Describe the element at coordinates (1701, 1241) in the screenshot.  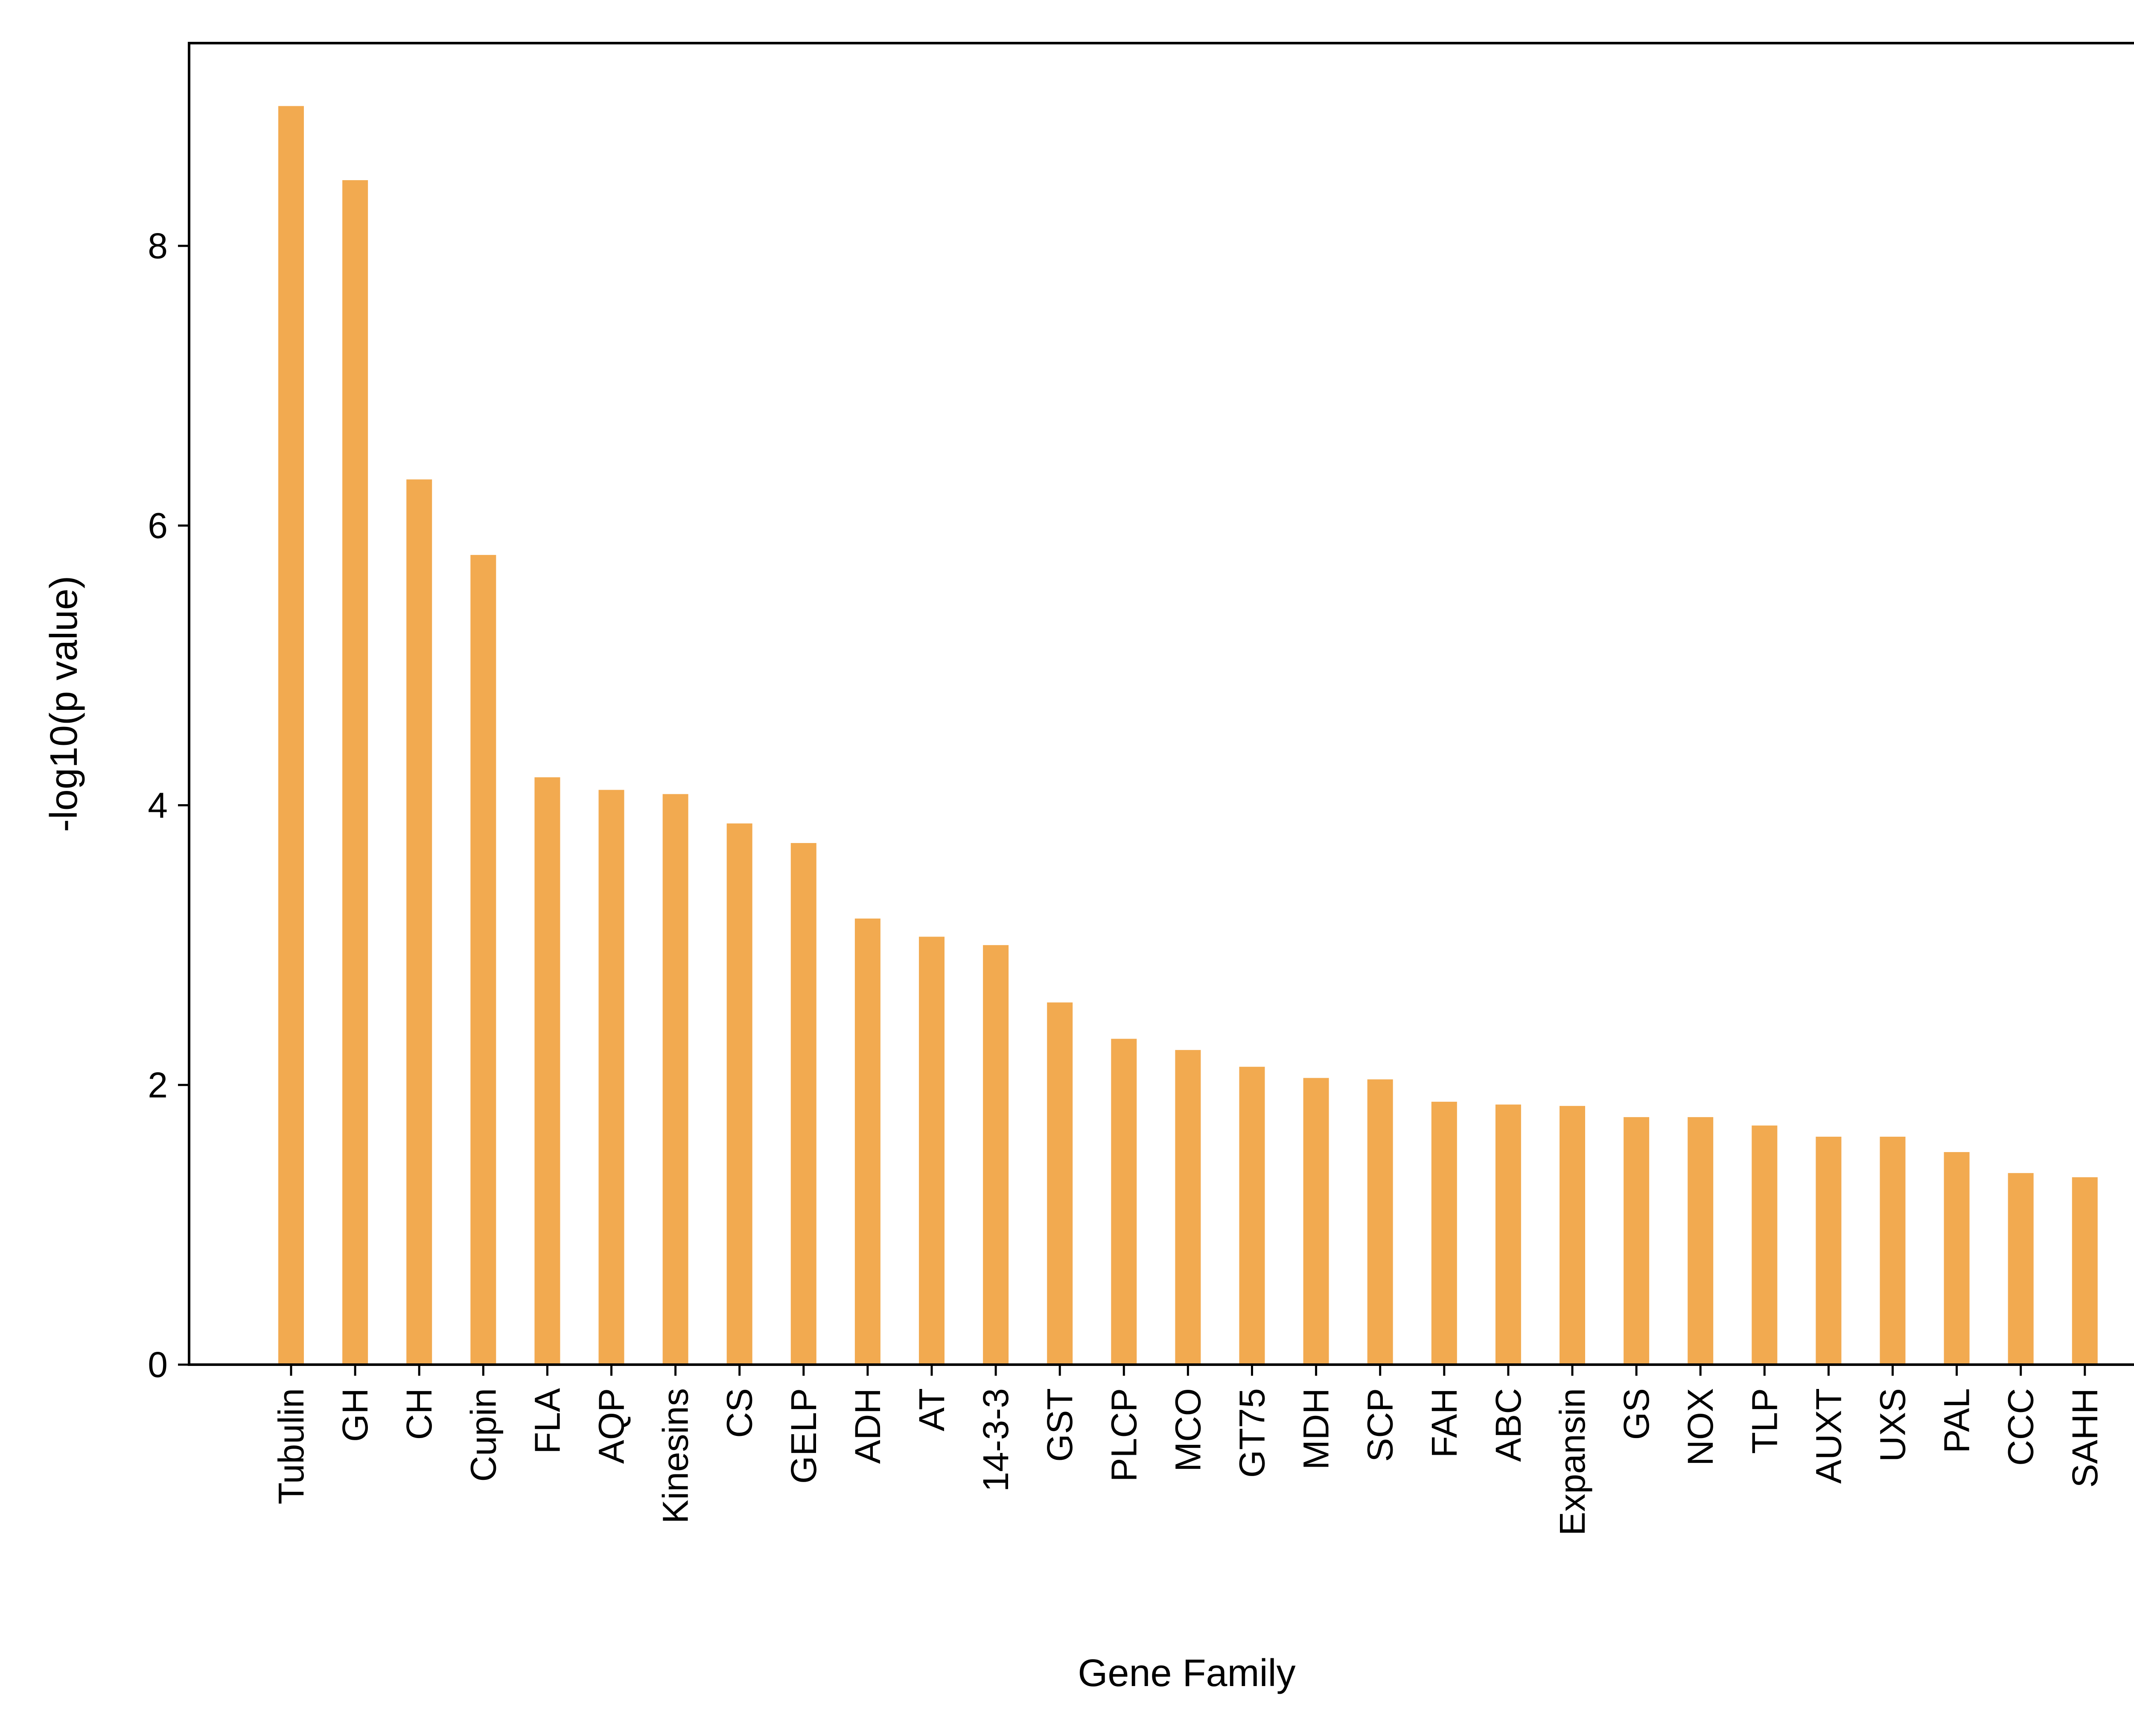
I see `bar-nox` at that location.